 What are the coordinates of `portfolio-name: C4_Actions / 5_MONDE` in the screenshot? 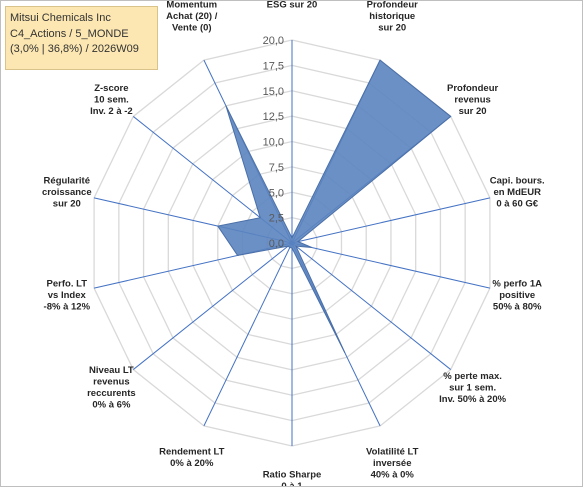 It's located at (69, 33).